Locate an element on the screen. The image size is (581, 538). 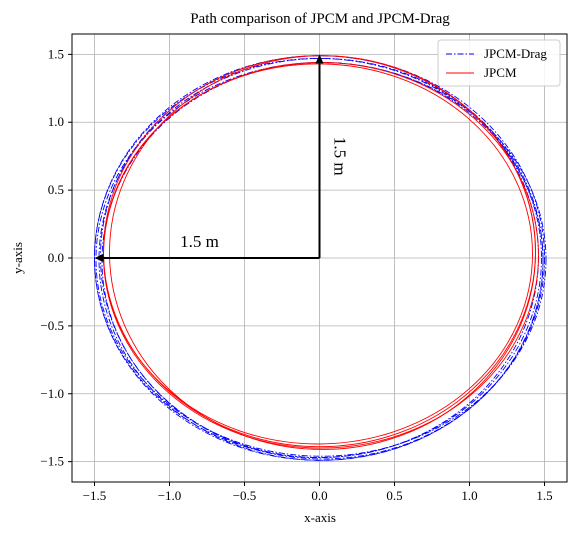
x-tick-label: −1.5 is located at coordinates (95, 495).